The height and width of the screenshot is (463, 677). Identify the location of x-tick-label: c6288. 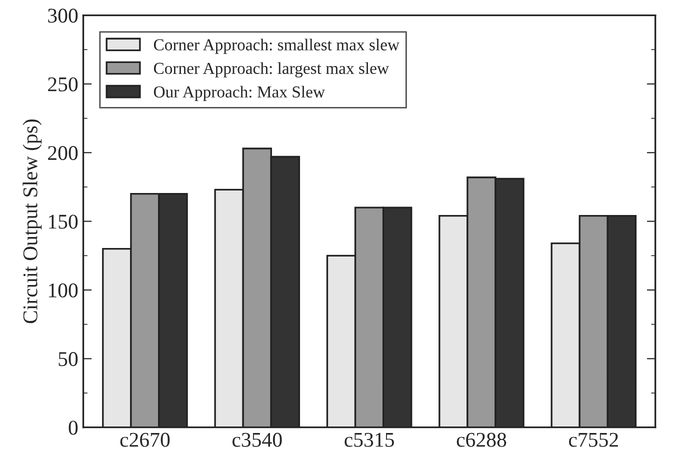
(481, 439).